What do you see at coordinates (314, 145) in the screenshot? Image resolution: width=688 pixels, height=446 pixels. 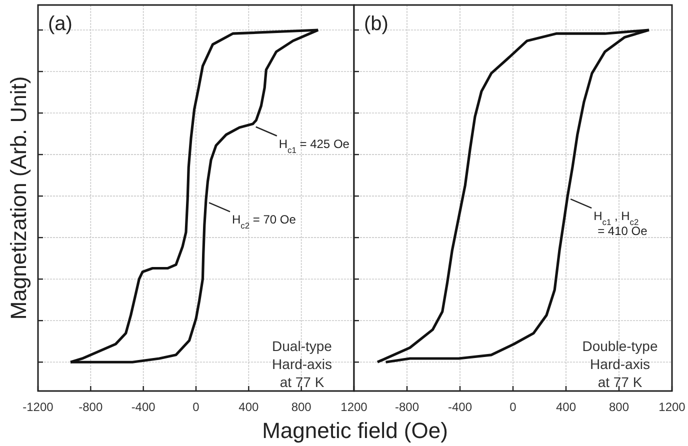 I see `annotation: H$_{c1}$ = 425 Oe` at bounding box center [314, 145].